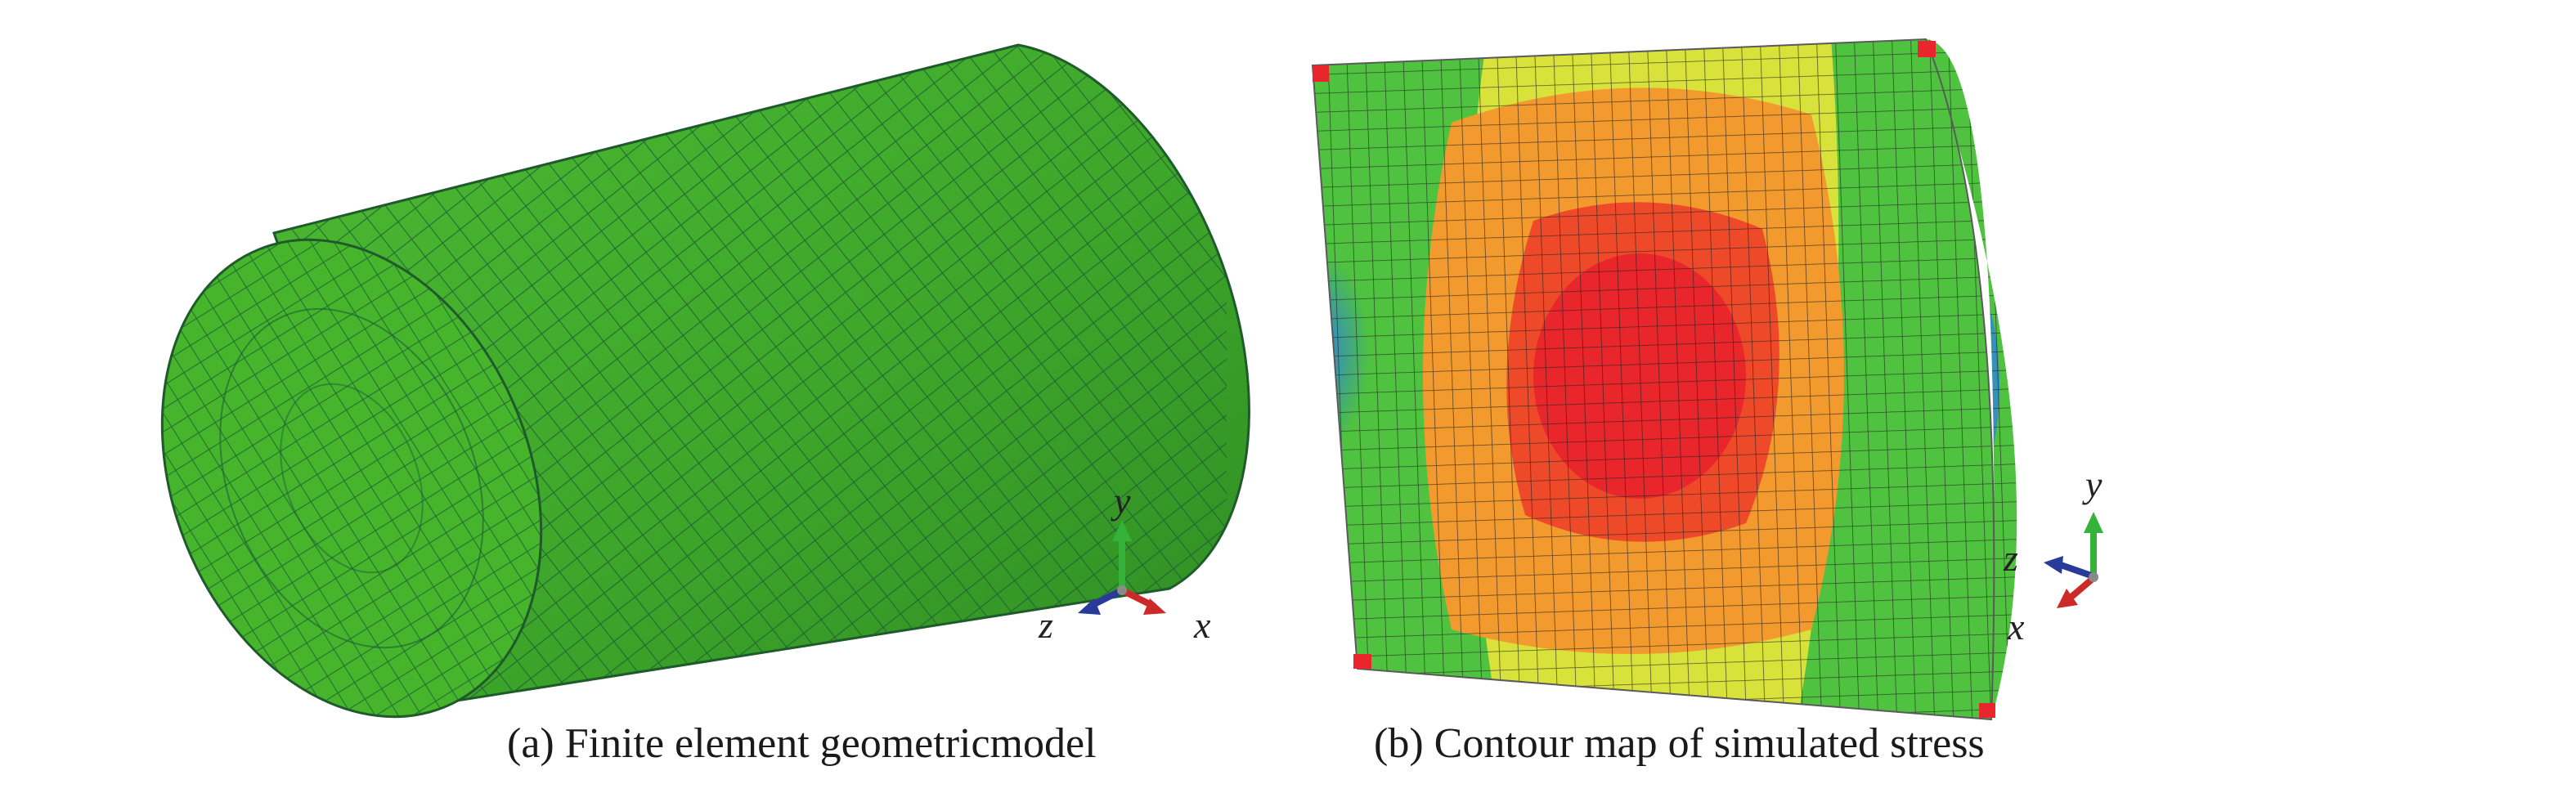 This screenshot has height=793, width=2576. Describe the element at coordinates (2053, 555) in the screenshot. I see `axis-triad-b: y z x` at that location.